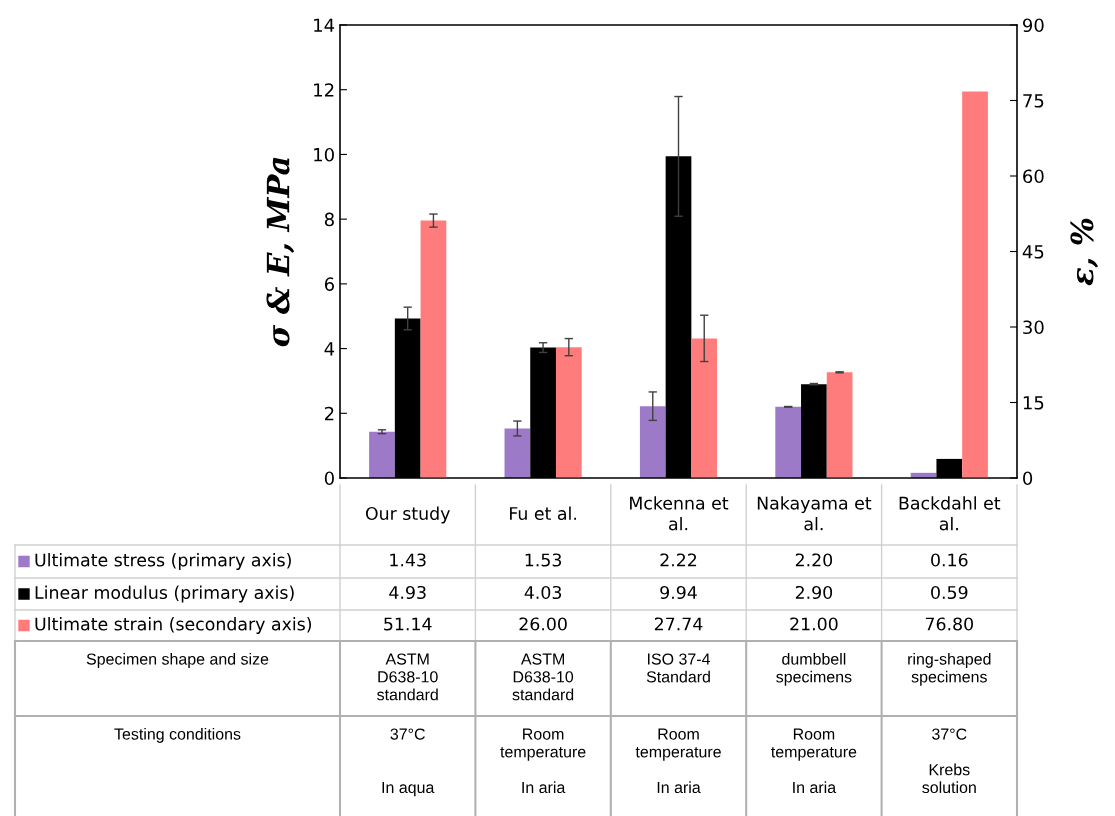 This screenshot has height=816, width=1115. I want to click on text: 37°C Krebs solution, so click(949, 761).